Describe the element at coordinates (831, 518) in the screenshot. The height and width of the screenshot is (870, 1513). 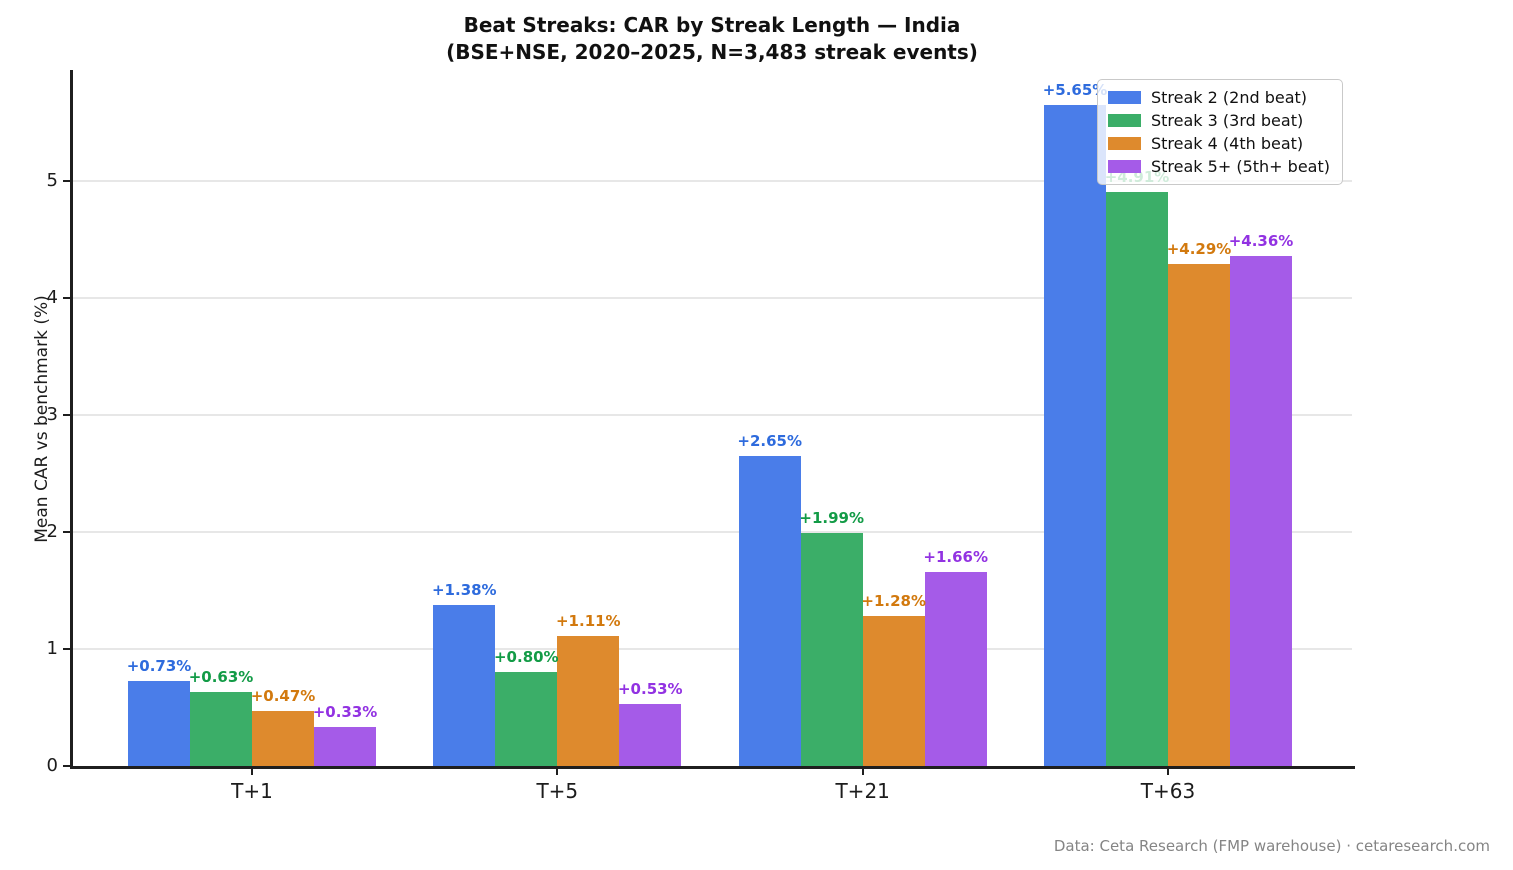
I see `value-label-streak-3-3rd-beat-t+21: +1.99%` at that location.